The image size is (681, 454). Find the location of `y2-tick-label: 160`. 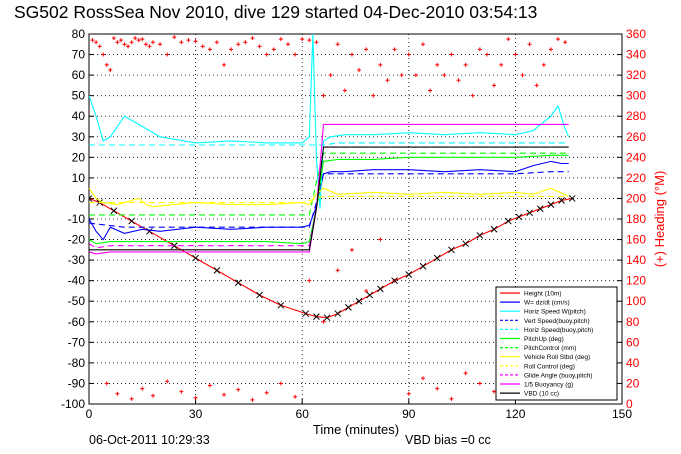

y2-tick-label: 160 is located at coordinates (636, 240).